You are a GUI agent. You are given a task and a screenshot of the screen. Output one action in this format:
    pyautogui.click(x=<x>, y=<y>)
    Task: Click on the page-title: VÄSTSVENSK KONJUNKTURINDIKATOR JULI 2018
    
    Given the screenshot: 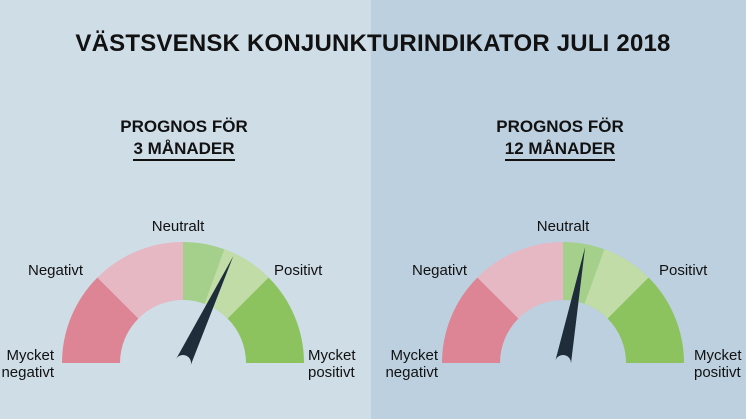 What is the action you would take?
    pyautogui.click(x=373, y=43)
    